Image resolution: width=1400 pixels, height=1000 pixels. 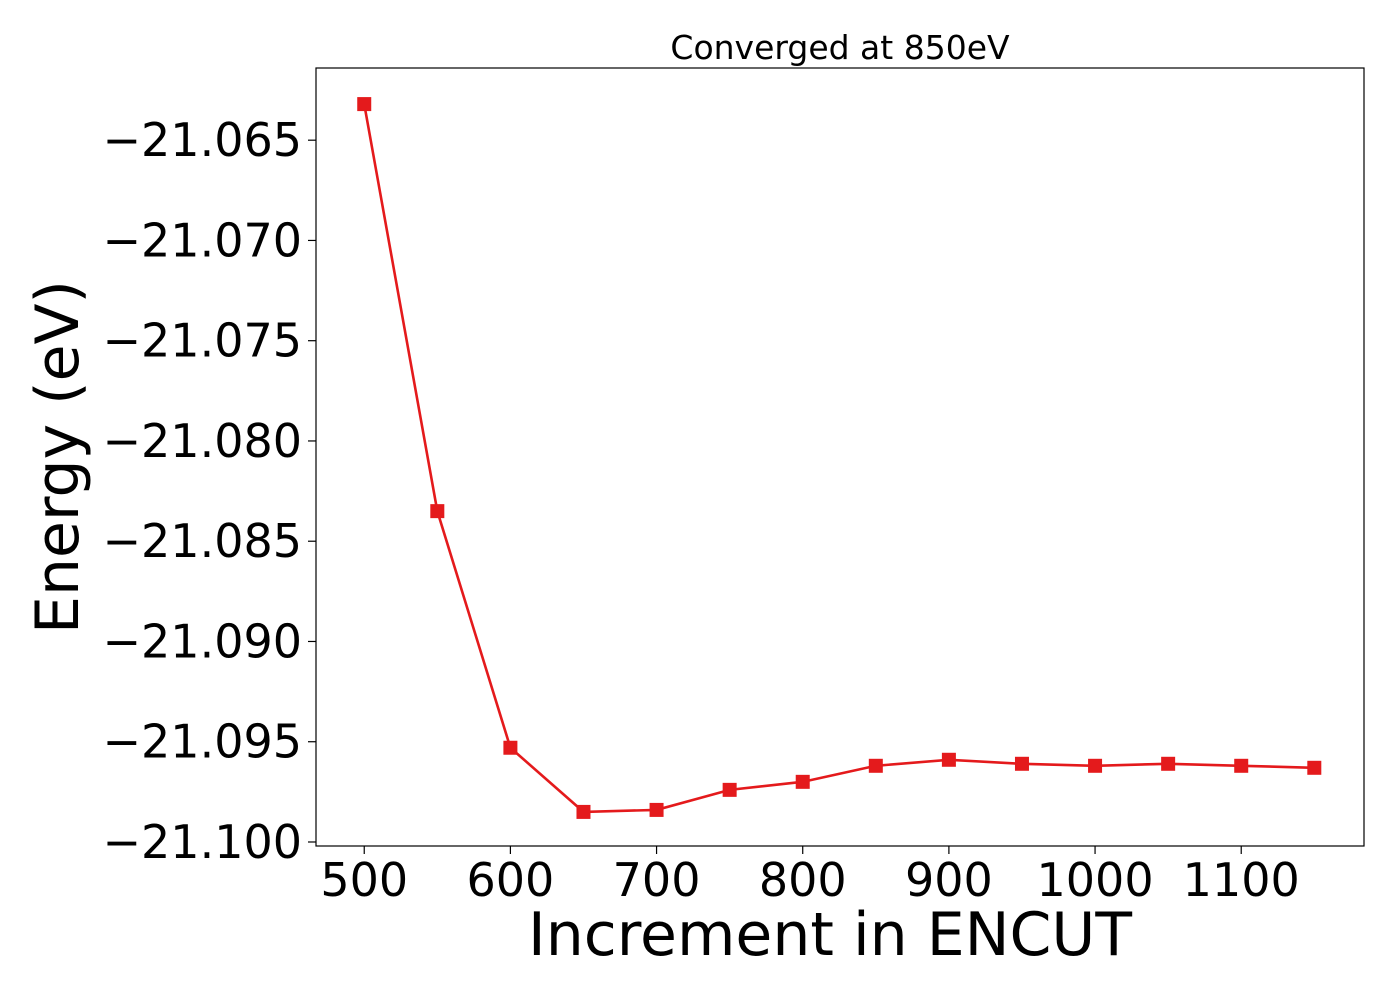 What do you see at coordinates (203, 842) in the screenshot?
I see `y-tick-label: −21.100` at bounding box center [203, 842].